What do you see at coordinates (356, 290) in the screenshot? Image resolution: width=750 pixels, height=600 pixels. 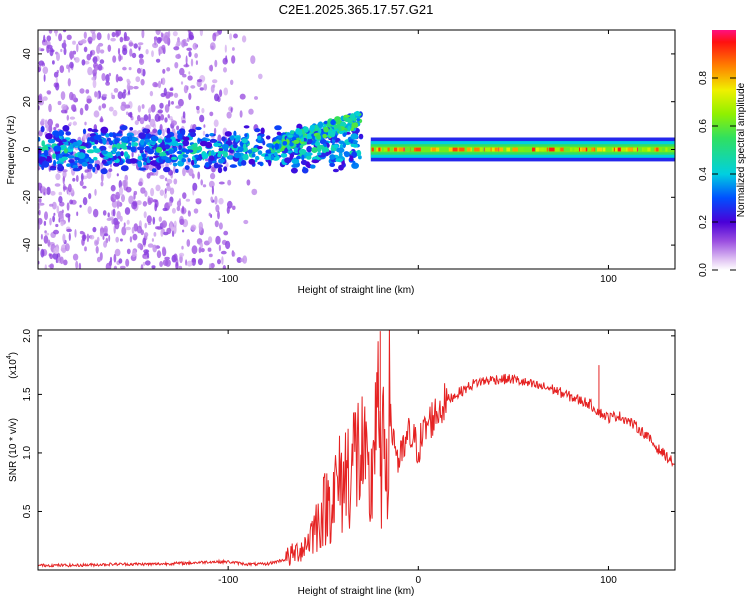 I see `spectrogram-x-label: Height of straight line (km)` at bounding box center [356, 290].